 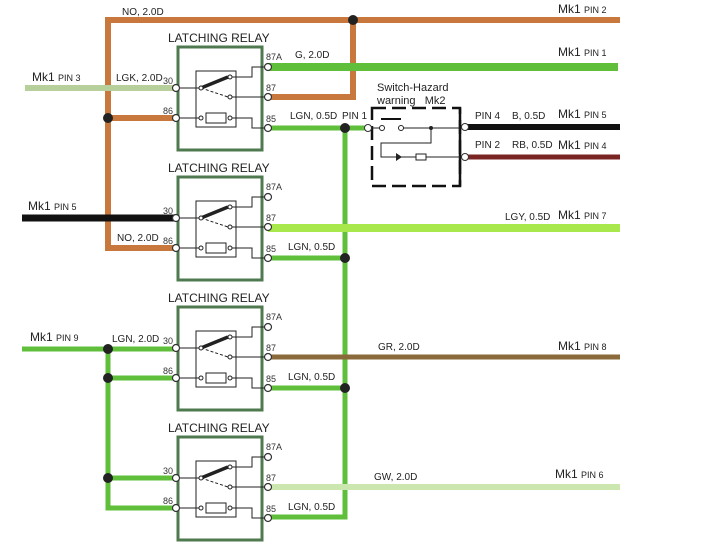 I want to click on label-pin1: PIN 1, so click(x=354, y=116).